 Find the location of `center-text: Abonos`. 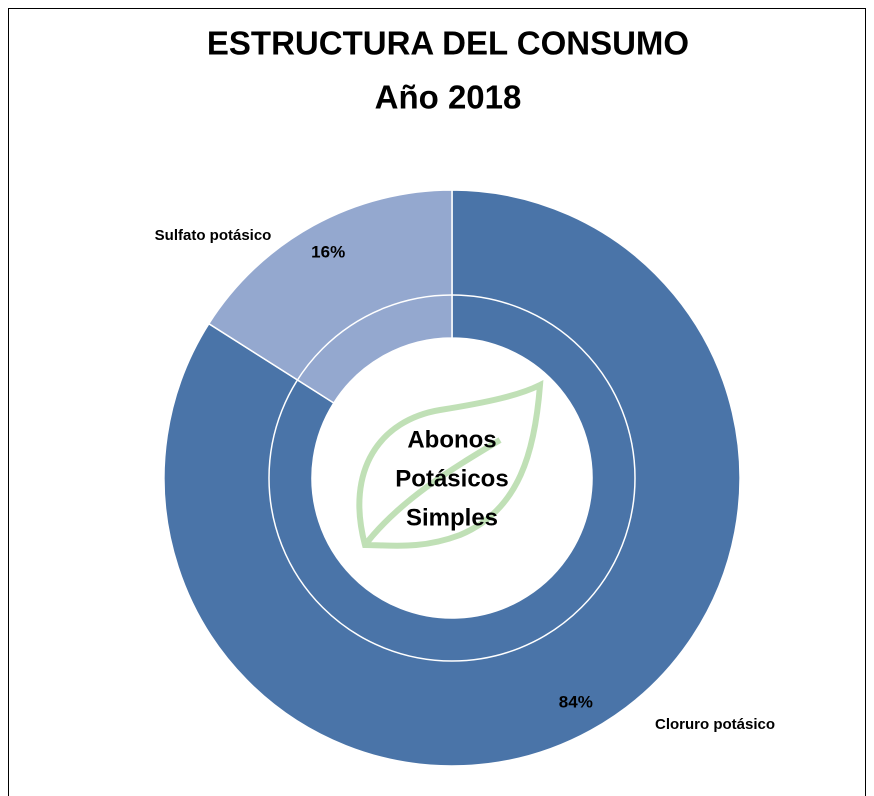

center-text: Abonos is located at coordinates (451, 439).